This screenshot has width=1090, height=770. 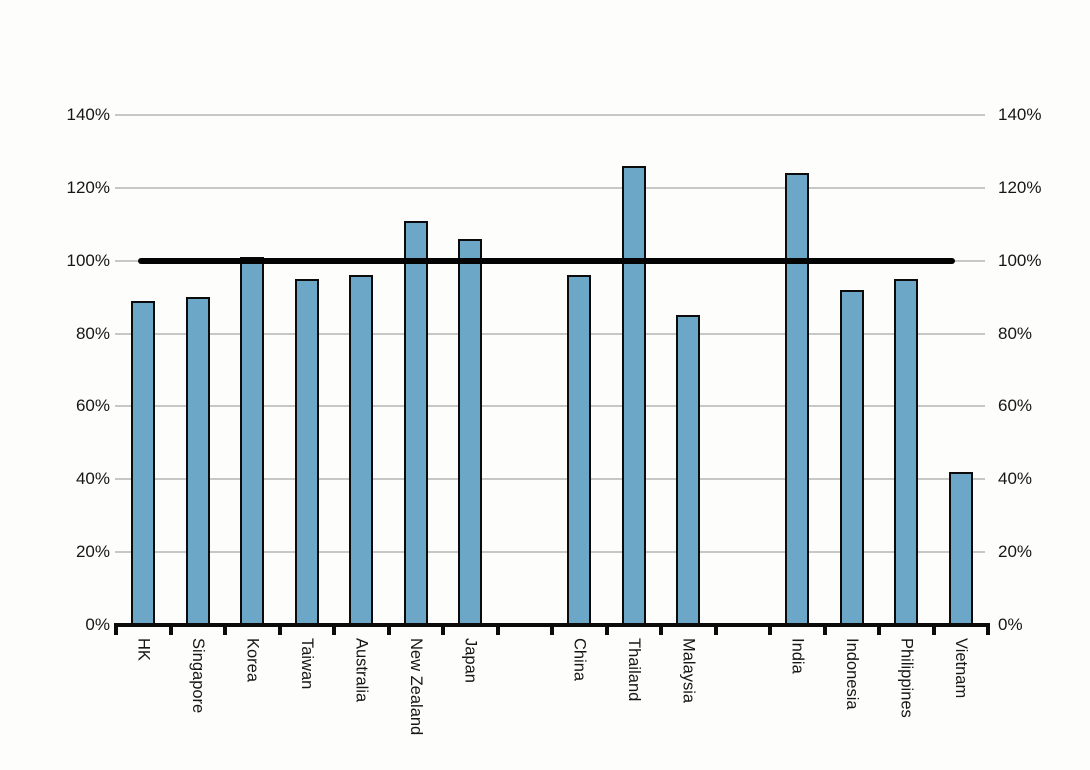 I want to click on bar-vietnam, so click(x=960, y=548).